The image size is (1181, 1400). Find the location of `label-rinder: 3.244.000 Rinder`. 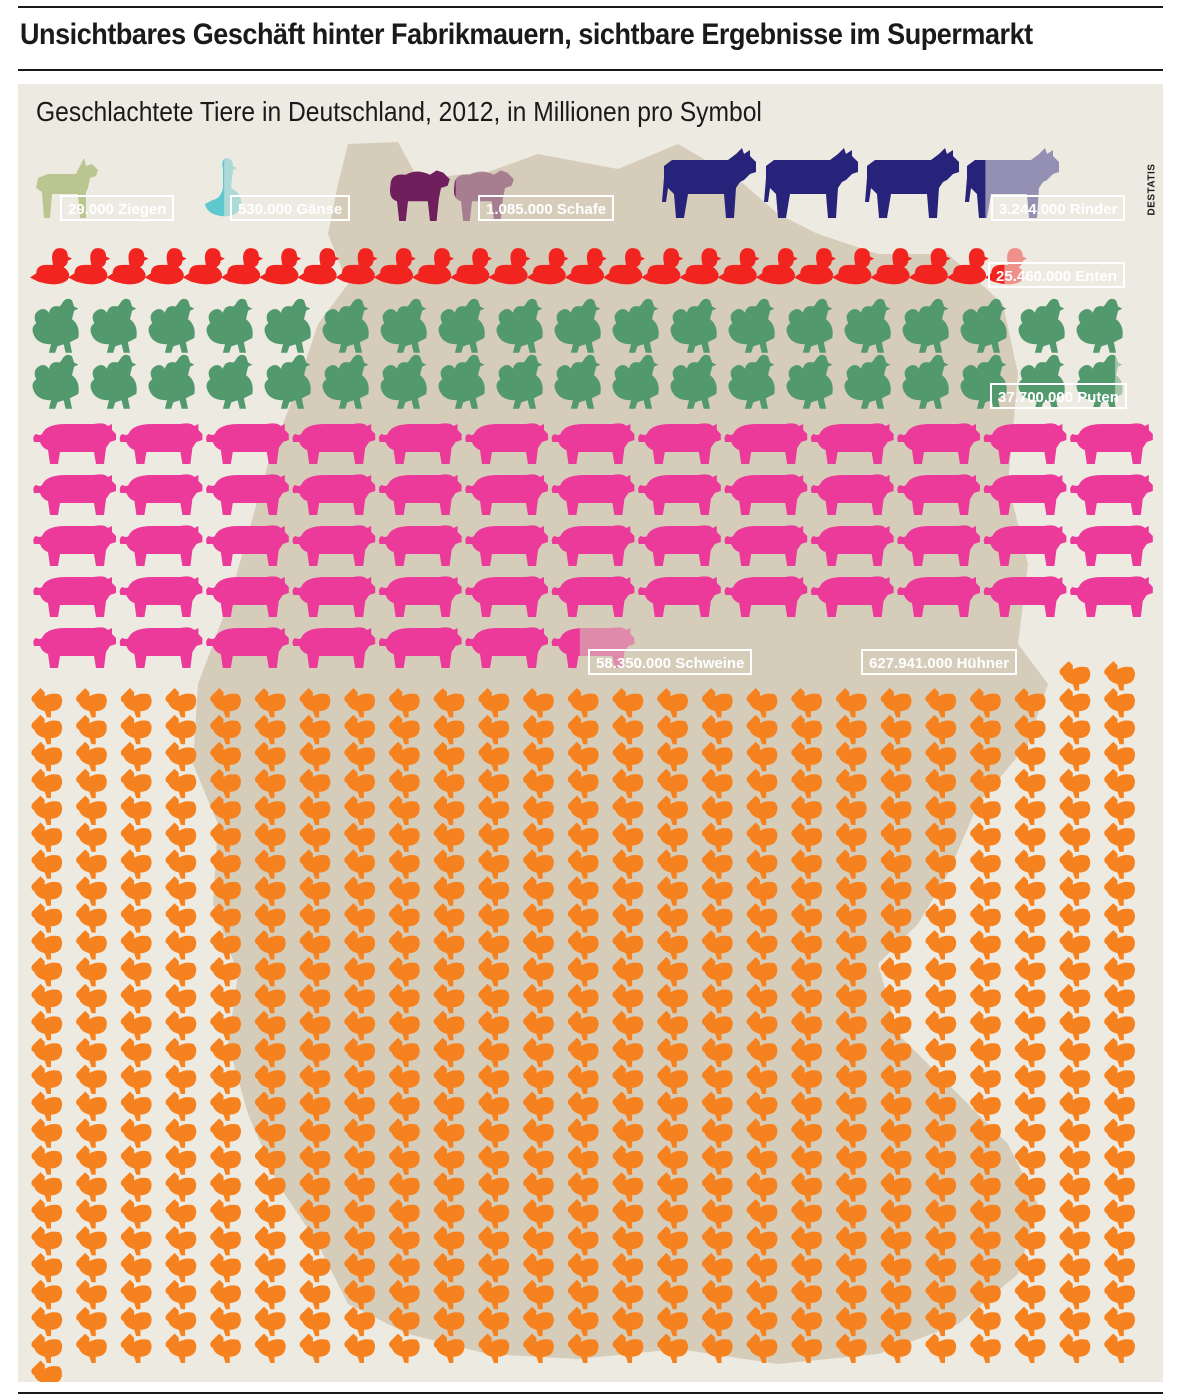

label-rinder: 3.244.000 Rinder is located at coordinates (1058, 208).